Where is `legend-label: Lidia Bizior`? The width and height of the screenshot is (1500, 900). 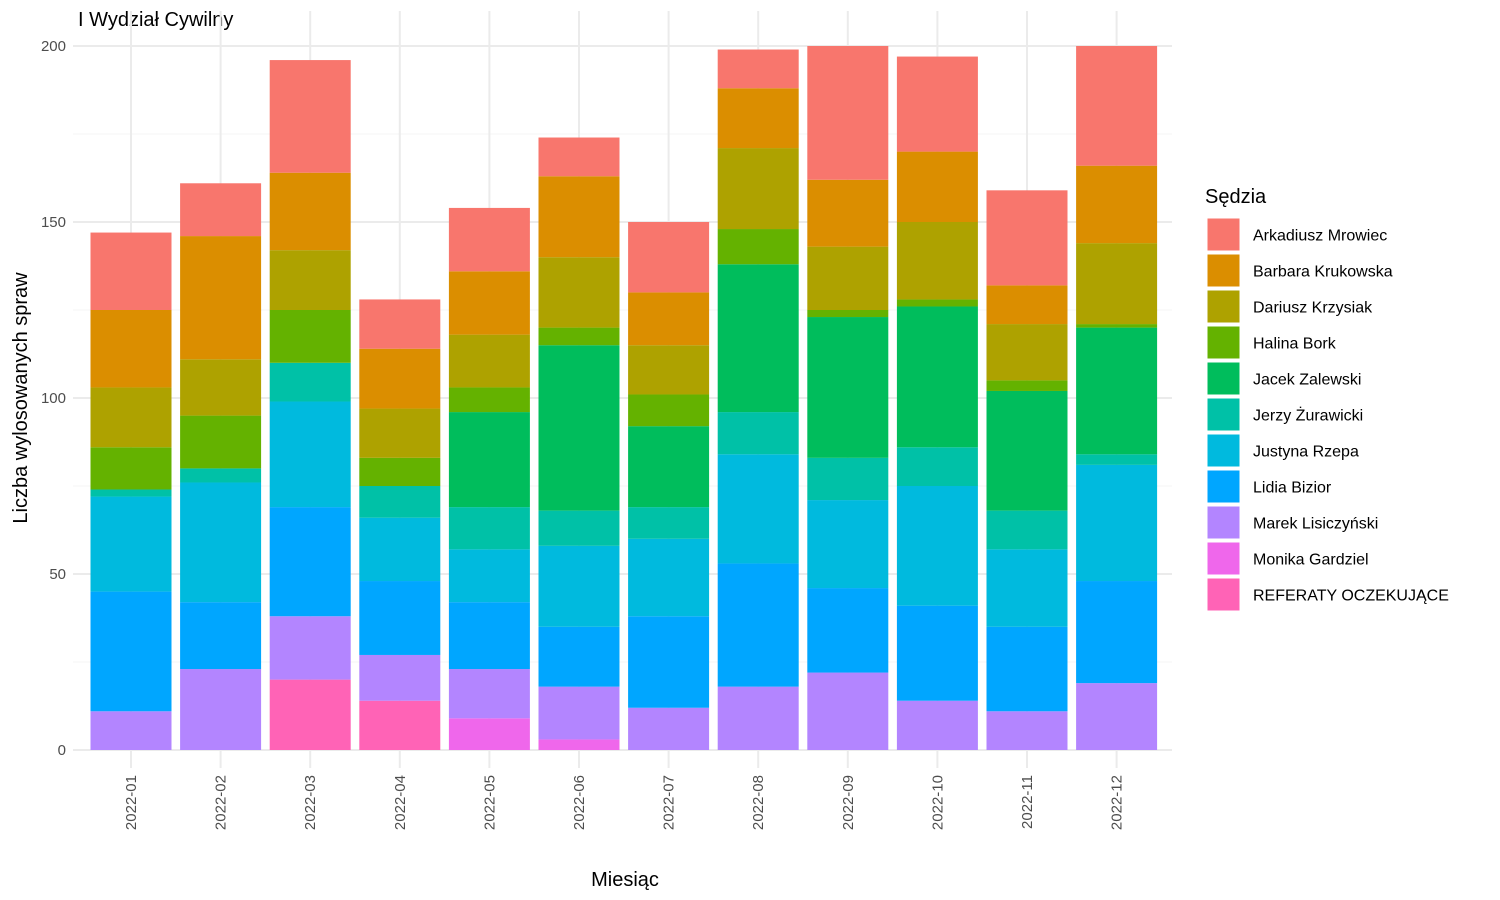 legend-label: Lidia Bizior is located at coordinates (1292, 488).